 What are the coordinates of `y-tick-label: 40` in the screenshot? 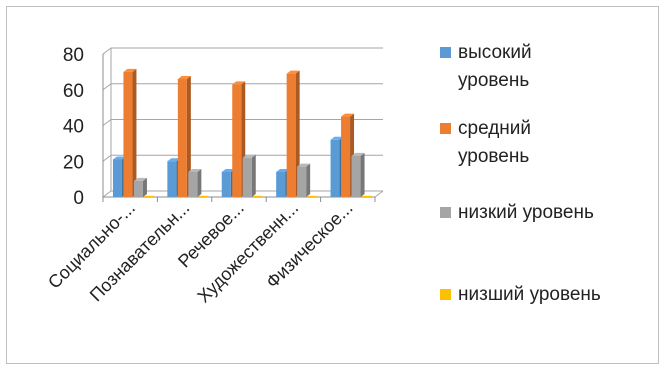 It's located at (73, 127).